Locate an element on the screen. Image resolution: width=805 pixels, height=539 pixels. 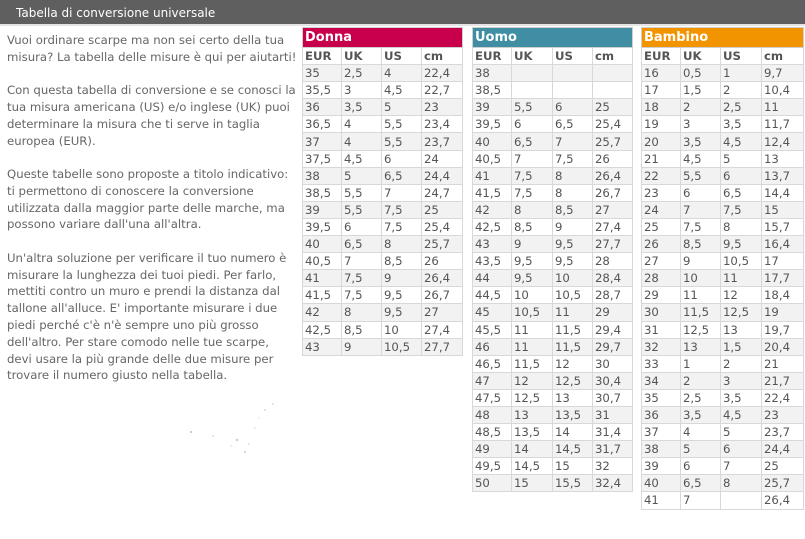
cell-us: 9 is located at coordinates (572, 227).